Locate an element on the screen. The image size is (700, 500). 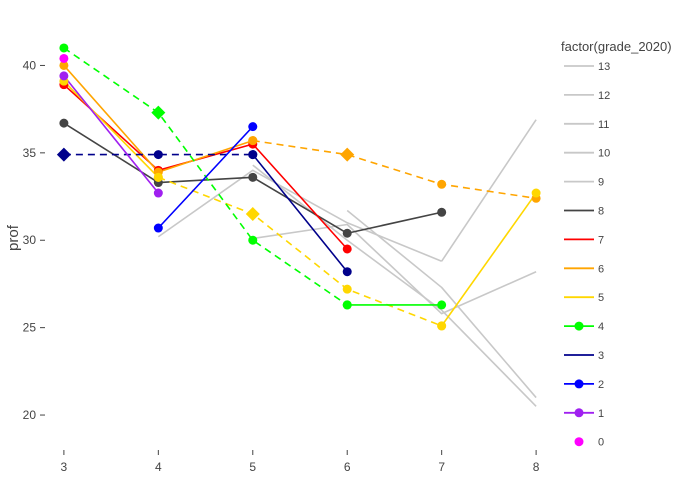
legend-item-2: 2 is located at coordinates (584, 385).